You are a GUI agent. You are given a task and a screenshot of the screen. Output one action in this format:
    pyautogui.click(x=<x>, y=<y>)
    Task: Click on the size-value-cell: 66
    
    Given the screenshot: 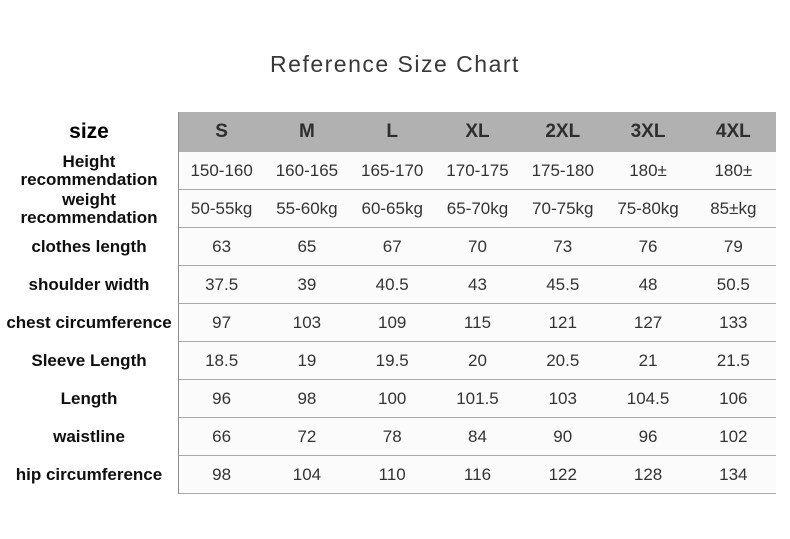 What is the action you would take?
    pyautogui.click(x=222, y=436)
    